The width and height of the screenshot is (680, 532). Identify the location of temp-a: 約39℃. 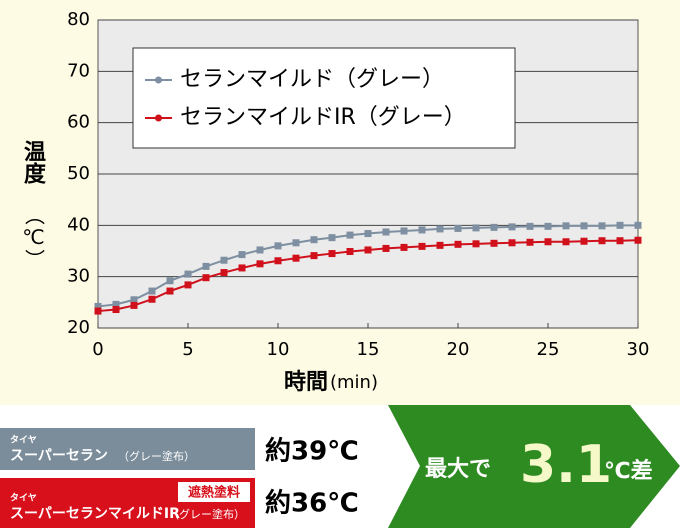
(312, 451).